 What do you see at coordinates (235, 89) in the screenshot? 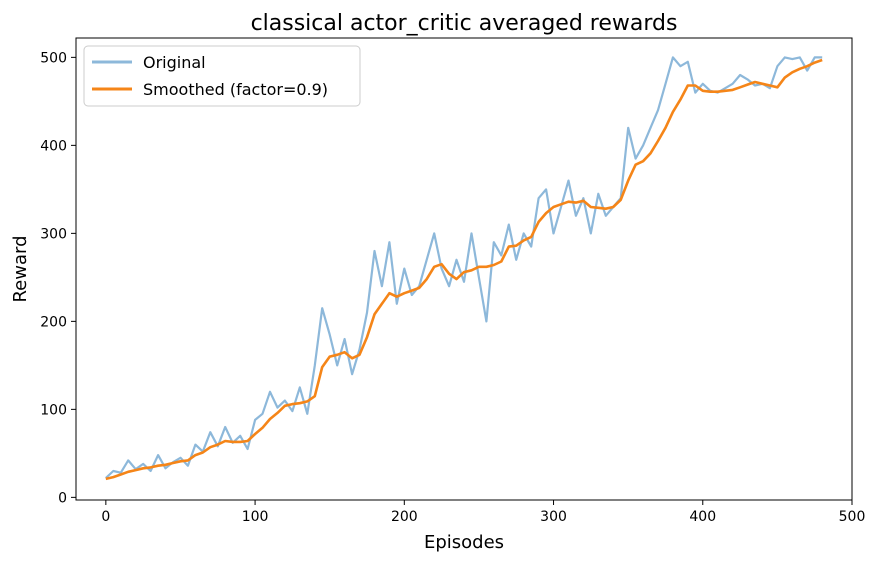
I see `legend-label-smoothed: Smoothed (factor=0.9)` at bounding box center [235, 89].